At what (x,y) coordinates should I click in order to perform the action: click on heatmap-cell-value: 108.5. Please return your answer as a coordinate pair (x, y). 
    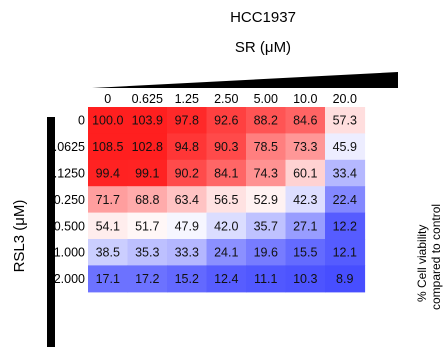
    Looking at the image, I should click on (107, 147).